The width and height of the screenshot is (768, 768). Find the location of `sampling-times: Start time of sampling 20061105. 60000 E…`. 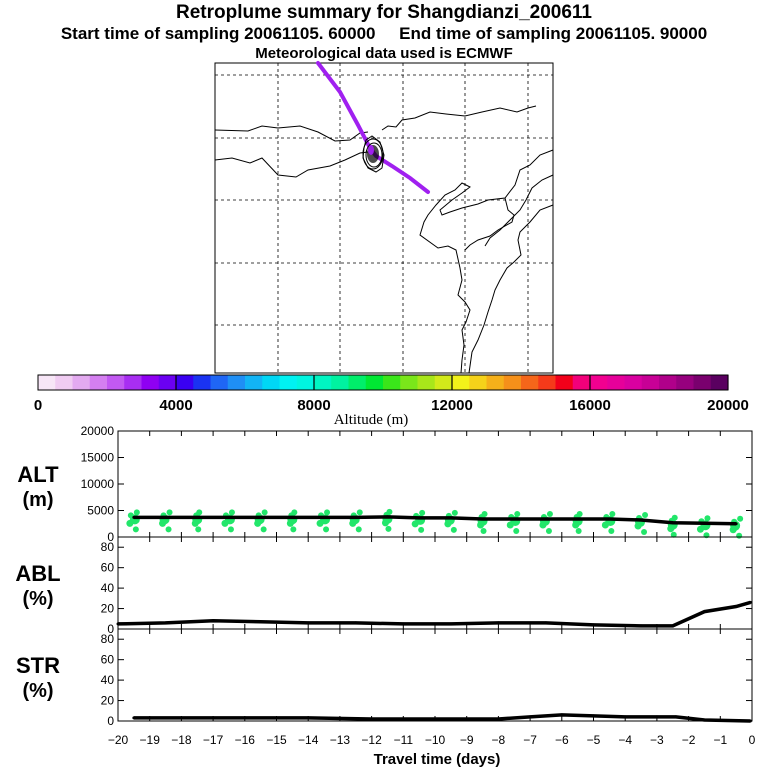

sampling-times: Start time of sampling 20061105. 60000 E… is located at coordinates (384, 34).